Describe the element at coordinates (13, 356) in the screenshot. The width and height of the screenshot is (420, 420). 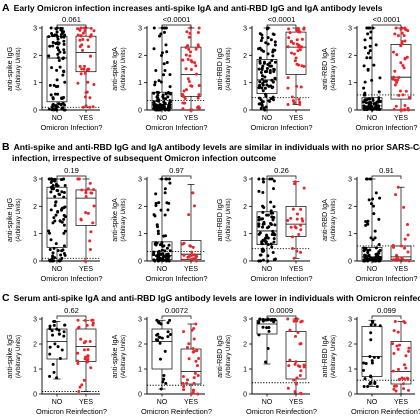
I see `y-axis-title: anti-spike IgG(Arbitrary Units)` at that location.